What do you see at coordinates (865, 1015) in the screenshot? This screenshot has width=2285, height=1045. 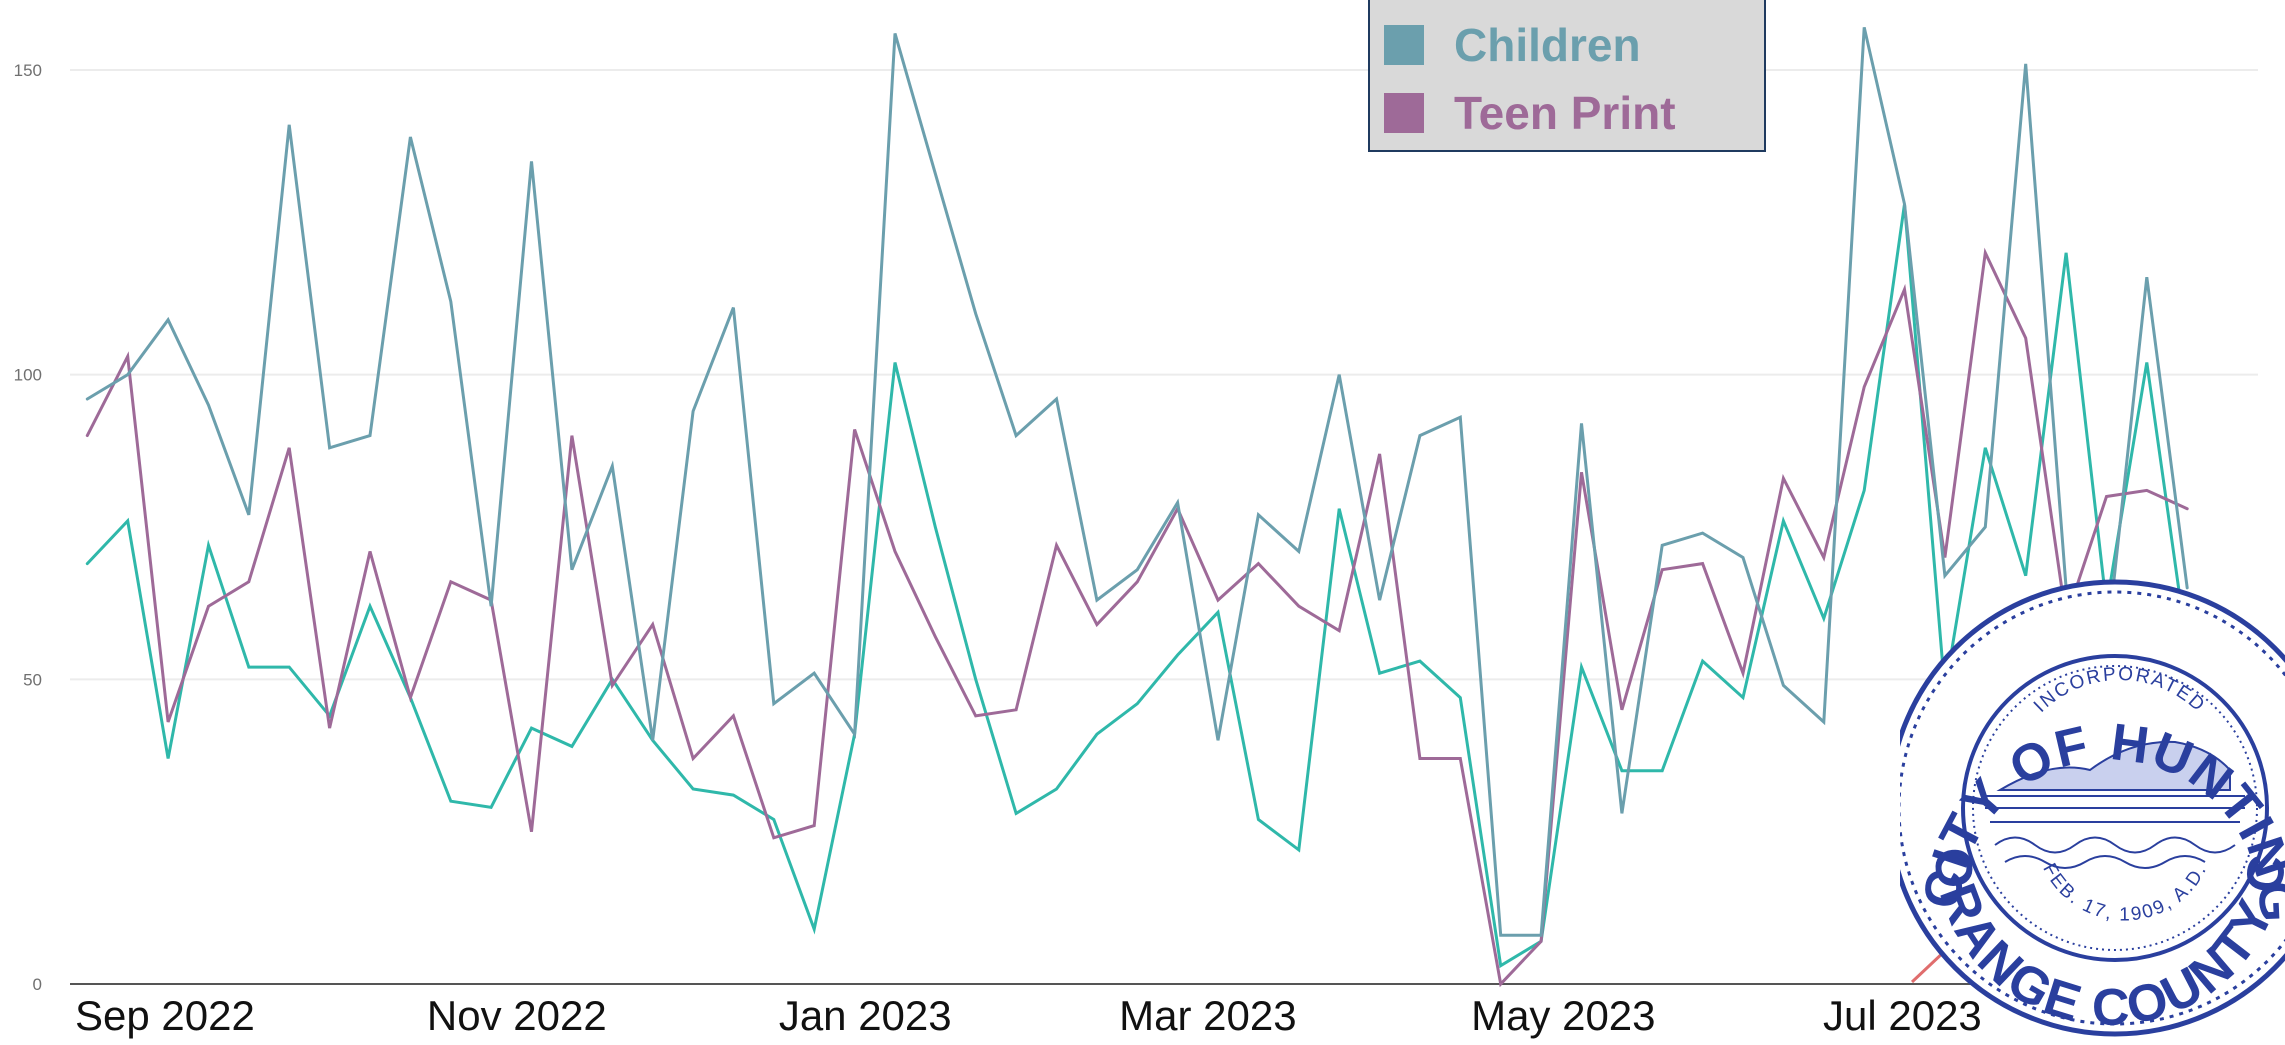 I see `x-tick-label: Jan 2023` at bounding box center [865, 1015].